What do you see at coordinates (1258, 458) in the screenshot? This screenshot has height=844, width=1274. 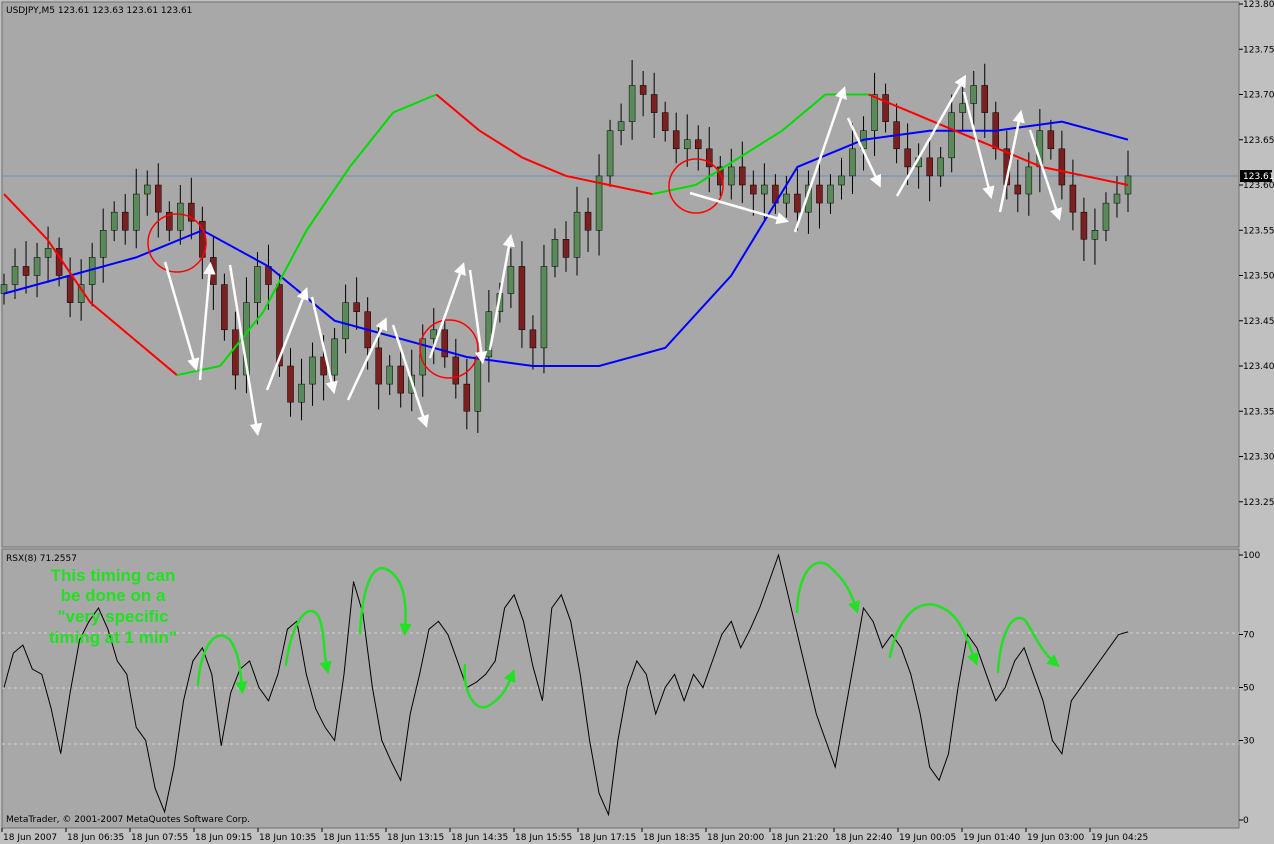 I see `price-tick: 123.30` at bounding box center [1258, 458].